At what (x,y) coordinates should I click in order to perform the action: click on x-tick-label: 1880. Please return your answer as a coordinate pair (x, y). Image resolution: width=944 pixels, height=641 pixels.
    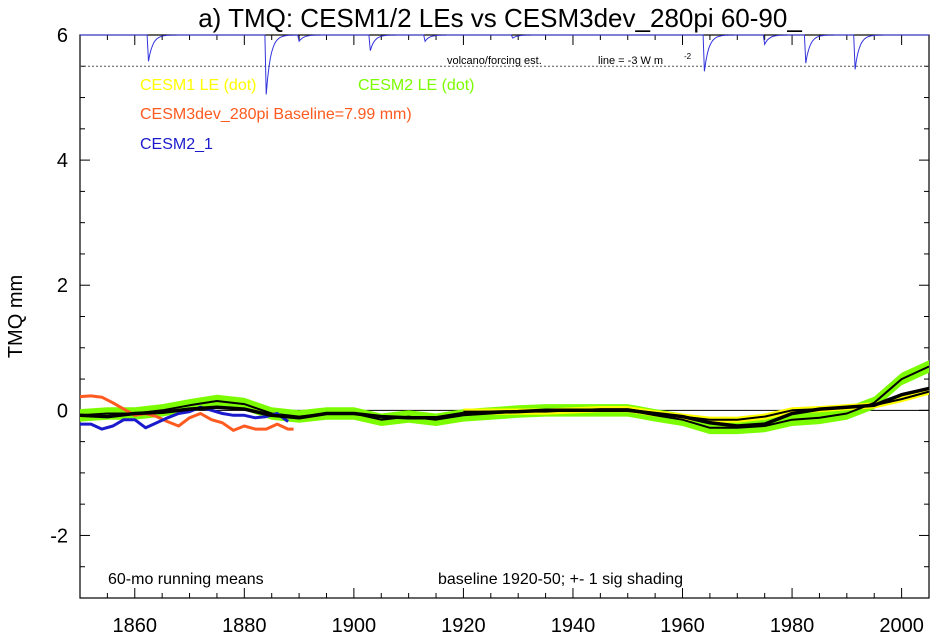
    Looking at the image, I should click on (244, 626).